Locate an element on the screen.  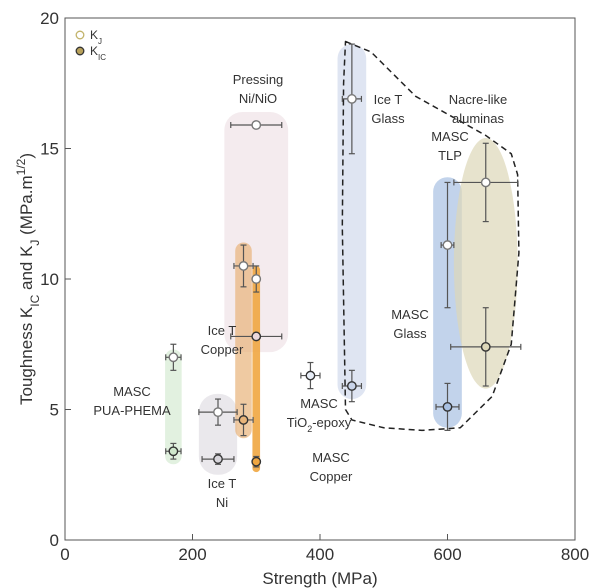
legend-kic-marker is located at coordinates (80, 51).